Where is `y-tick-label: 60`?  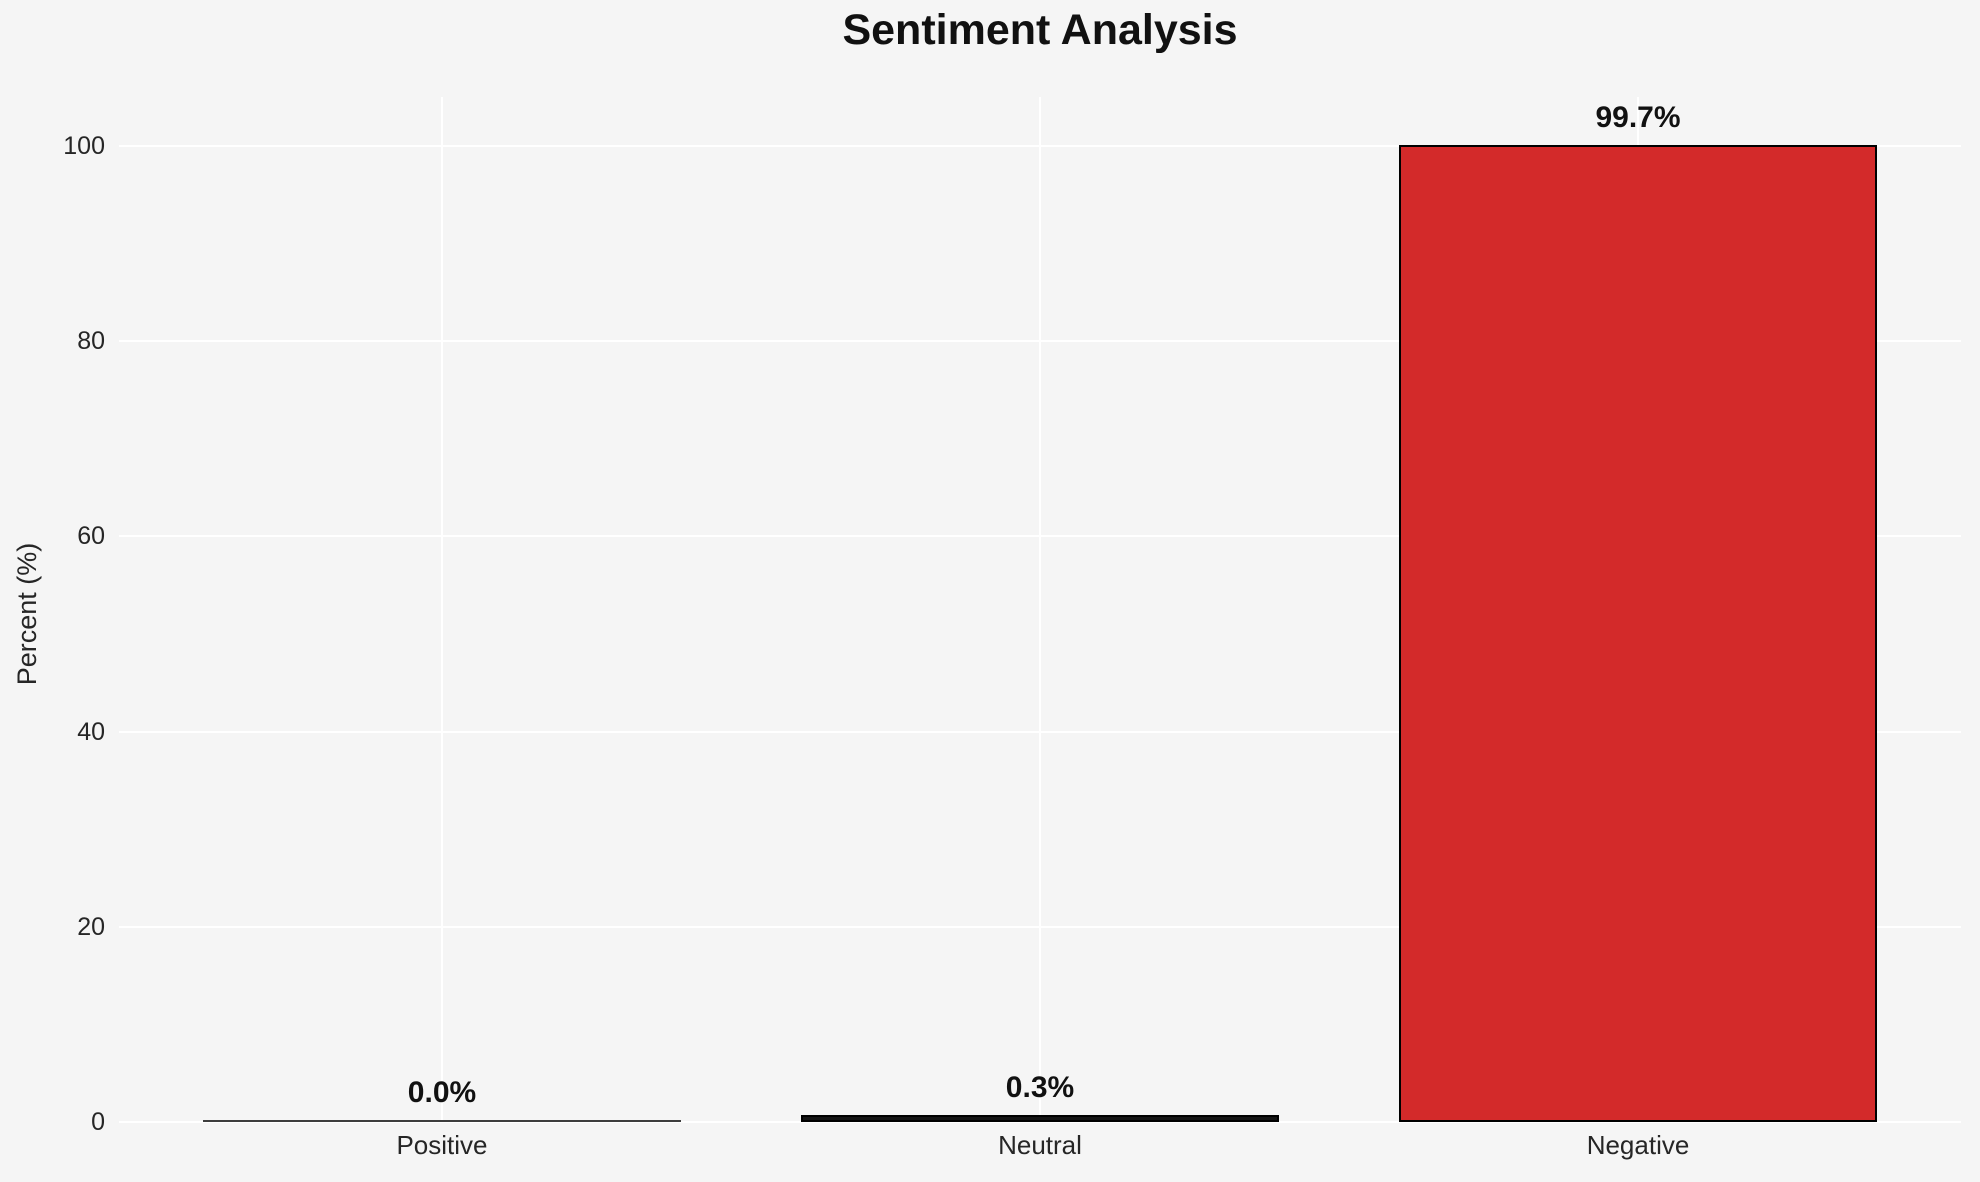 y-tick-label: 60 is located at coordinates (91, 536).